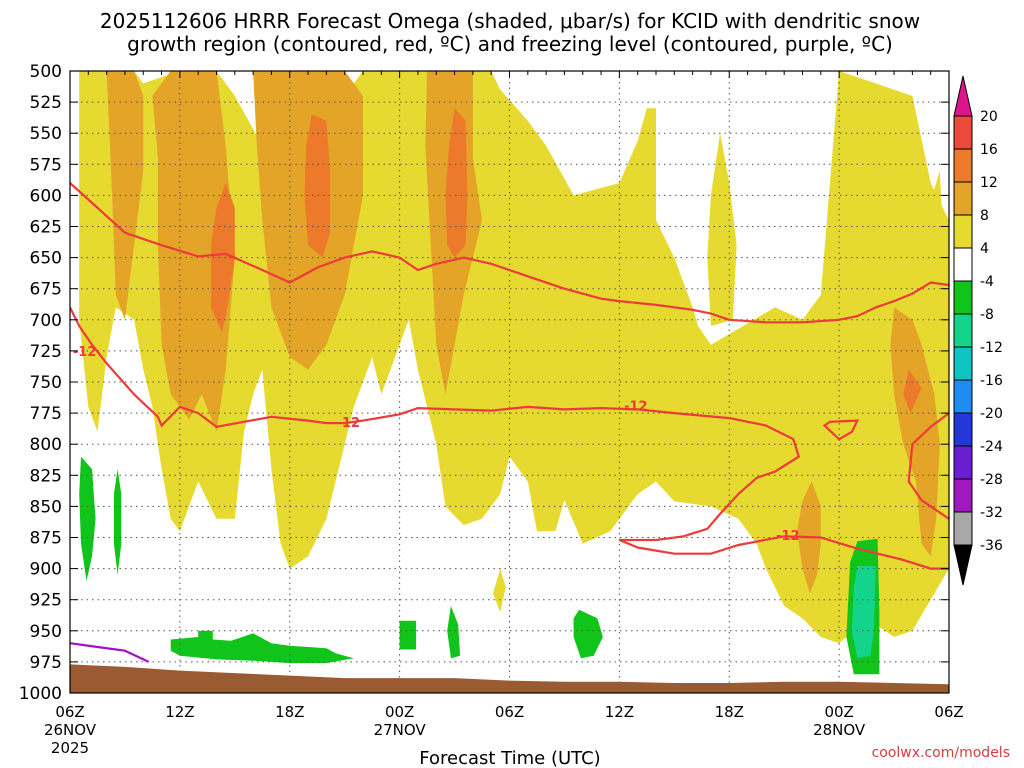 The image size is (1024, 768). What do you see at coordinates (991, 414) in the screenshot?
I see `colorbar-tick-label: -20` at bounding box center [991, 414].